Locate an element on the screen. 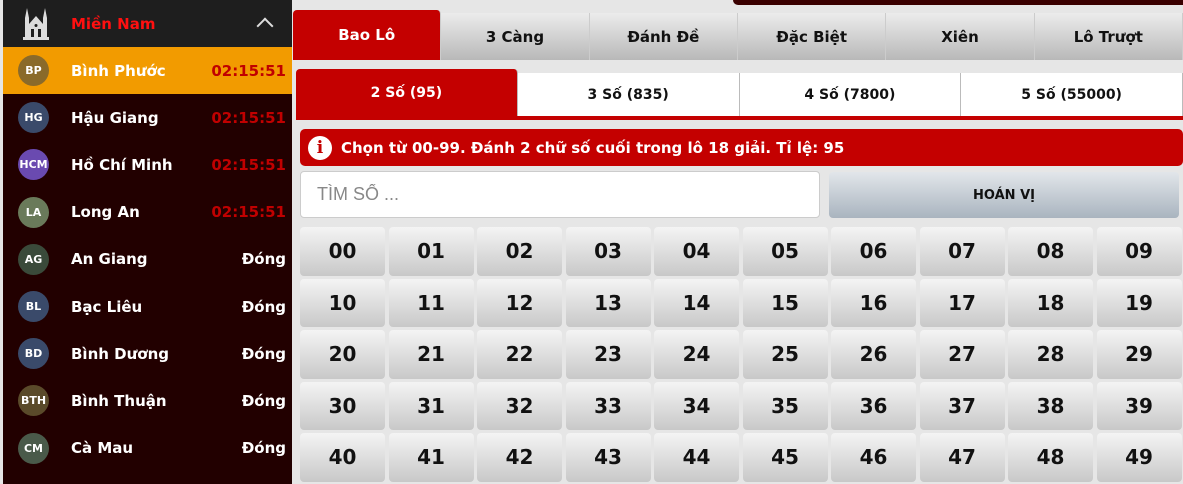 The height and width of the screenshot is (484, 1183). sidebar-item-province: BD Bình Dương Đóng is located at coordinates (147, 353).